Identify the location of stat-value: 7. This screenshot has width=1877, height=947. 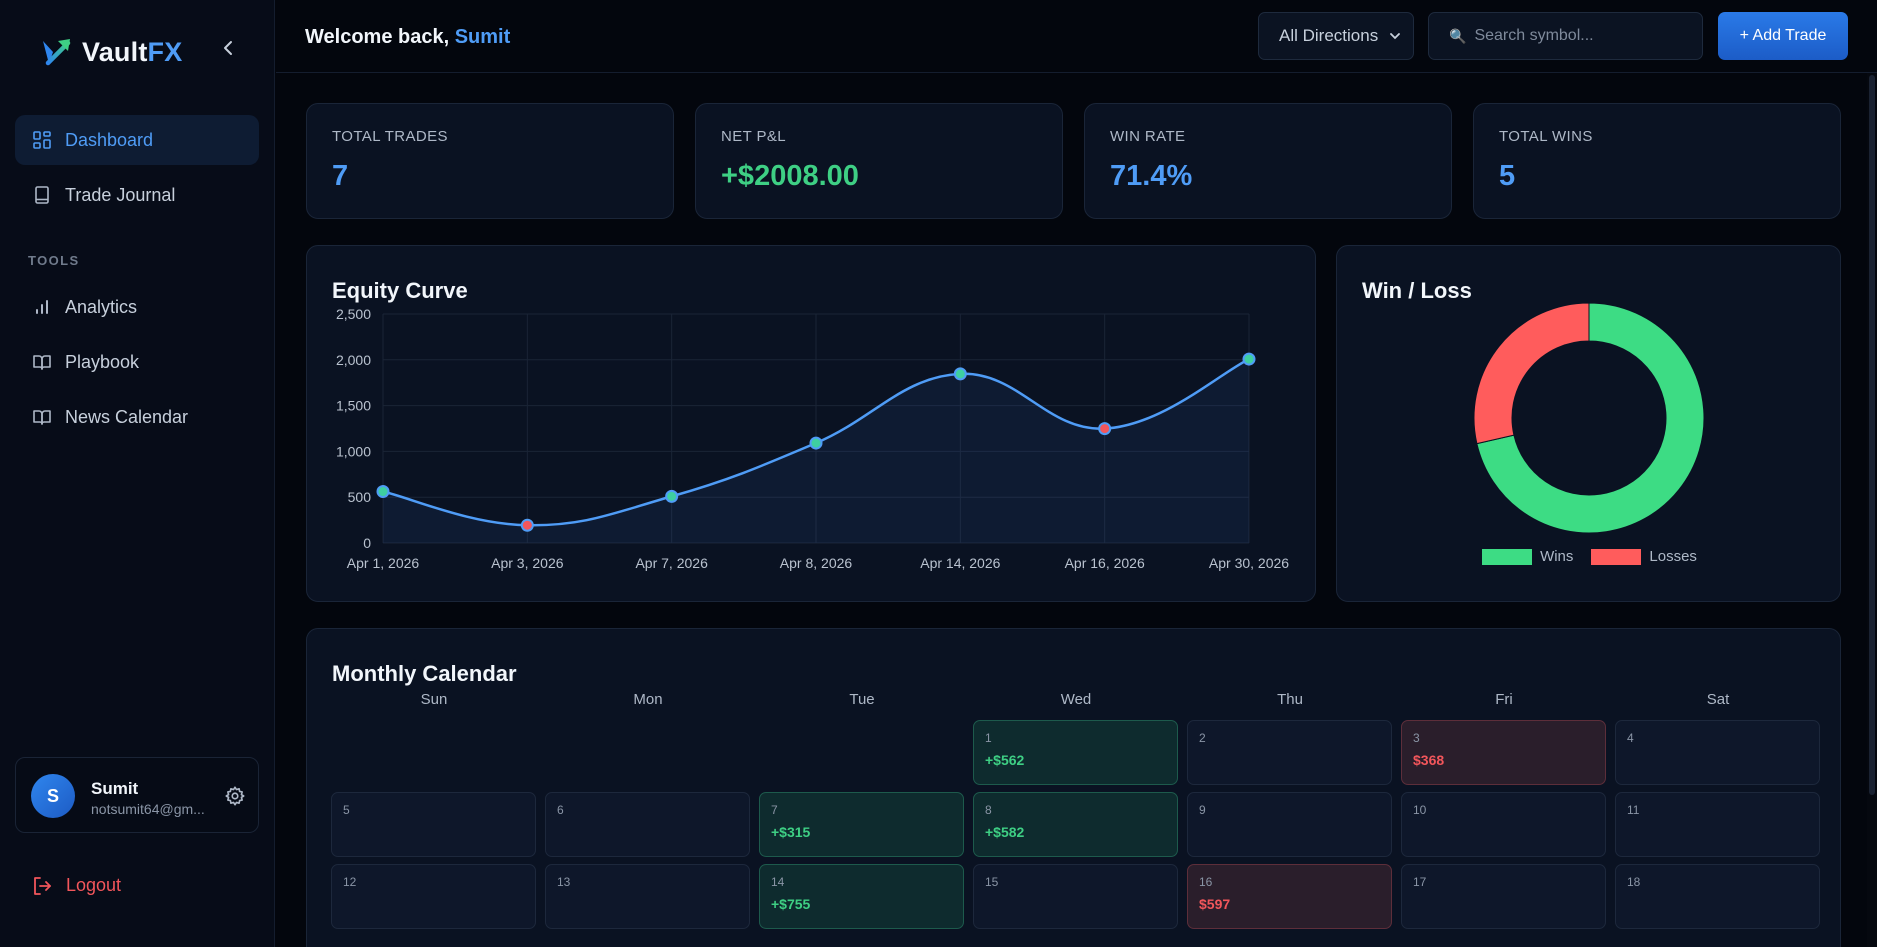
(340, 176).